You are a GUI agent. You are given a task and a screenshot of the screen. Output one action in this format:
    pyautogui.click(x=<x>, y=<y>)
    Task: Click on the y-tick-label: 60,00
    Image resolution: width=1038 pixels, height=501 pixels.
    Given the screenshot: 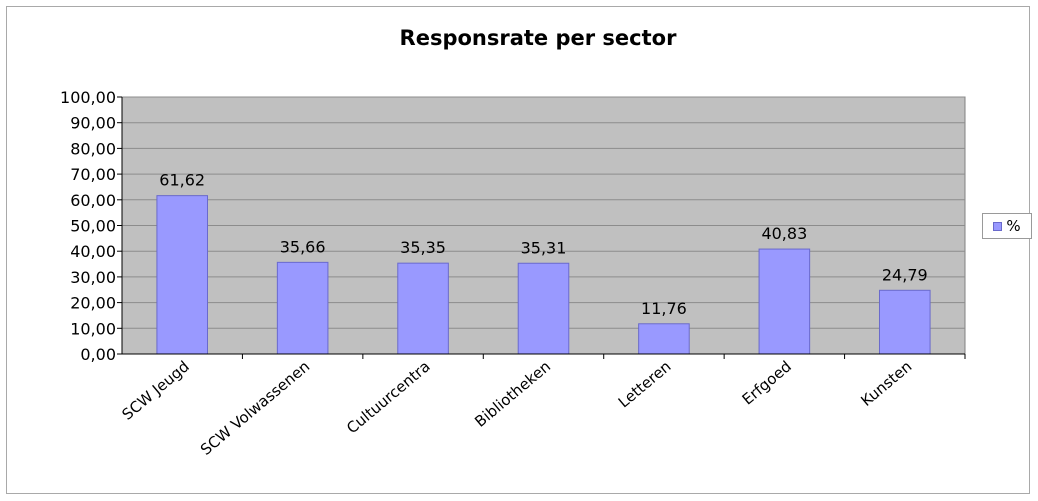 What is the action you would take?
    pyautogui.click(x=93, y=200)
    